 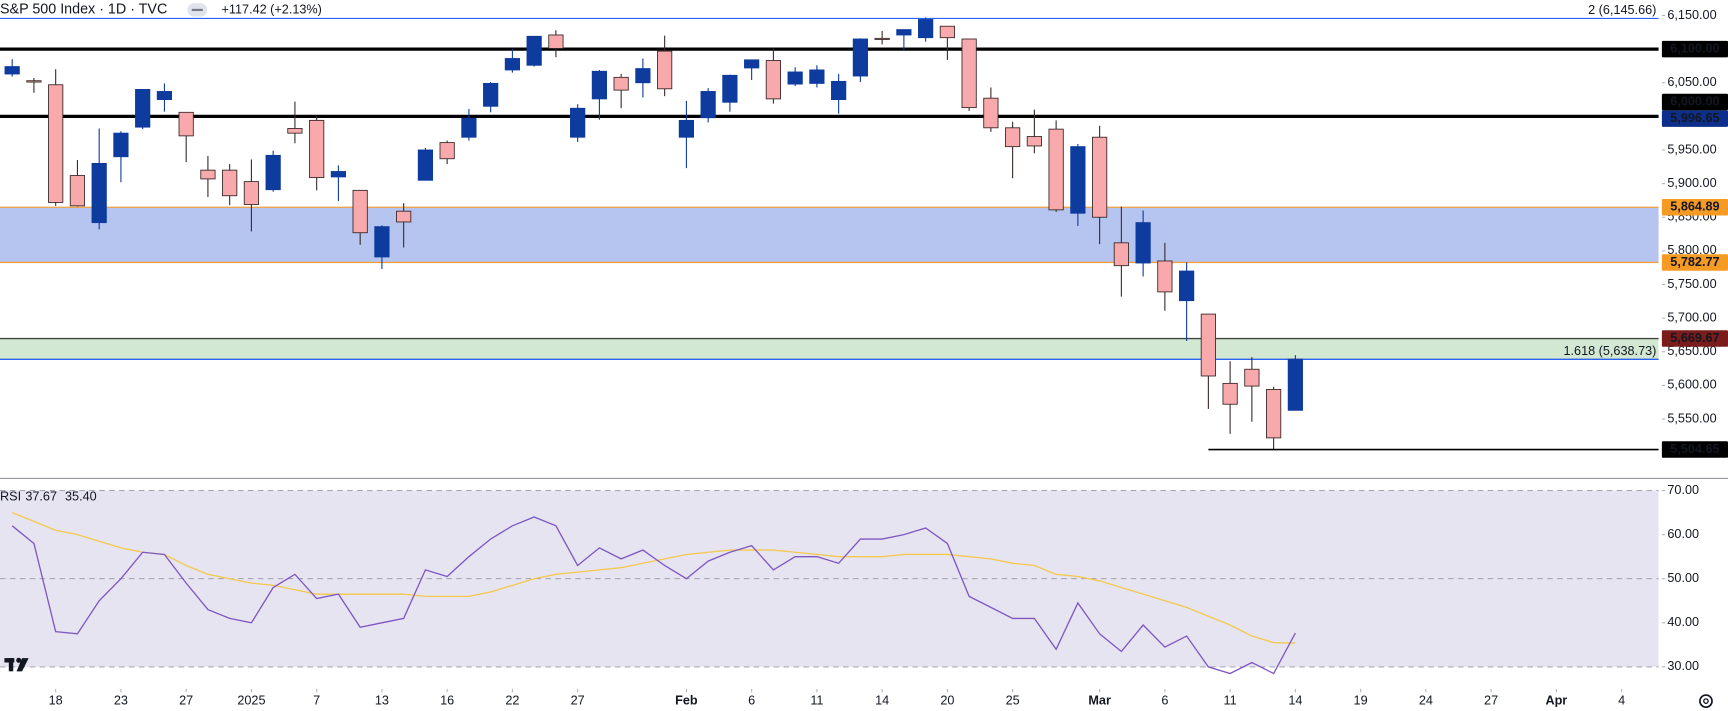 What do you see at coordinates (41, 496) in the screenshot?
I see `rsi-value: 37.67` at bounding box center [41, 496].